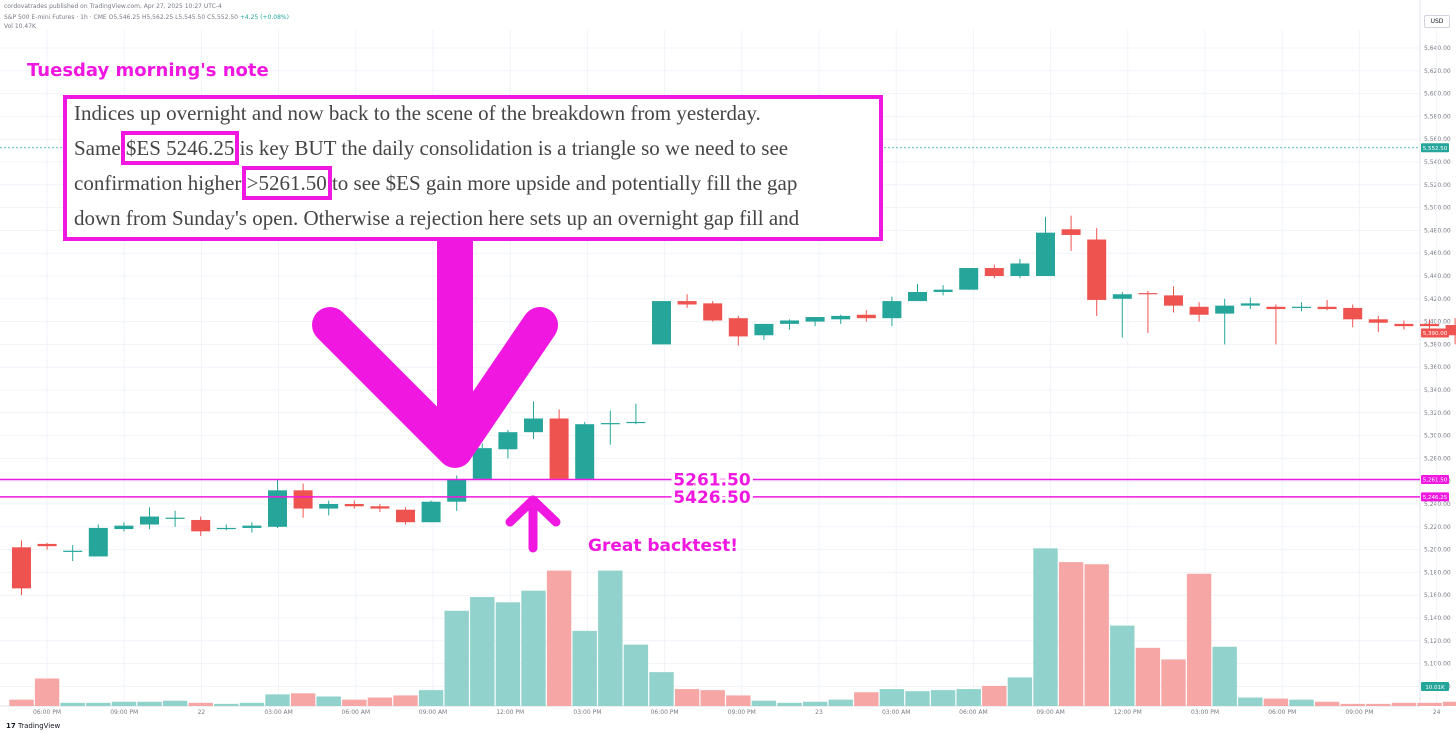  I want to click on note-text: Same, so click(100, 148).